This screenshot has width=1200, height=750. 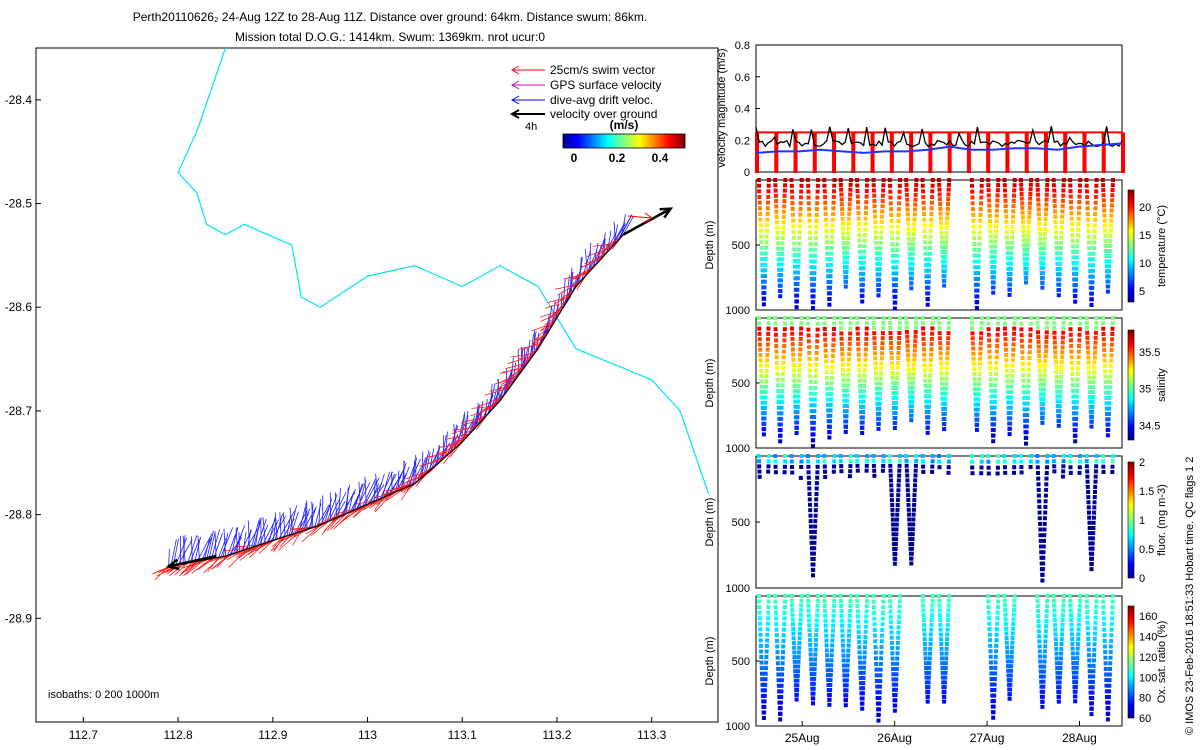 I want to click on profile-colorbar-label: Ox. sat. ratio (%), so click(x=1162, y=662).